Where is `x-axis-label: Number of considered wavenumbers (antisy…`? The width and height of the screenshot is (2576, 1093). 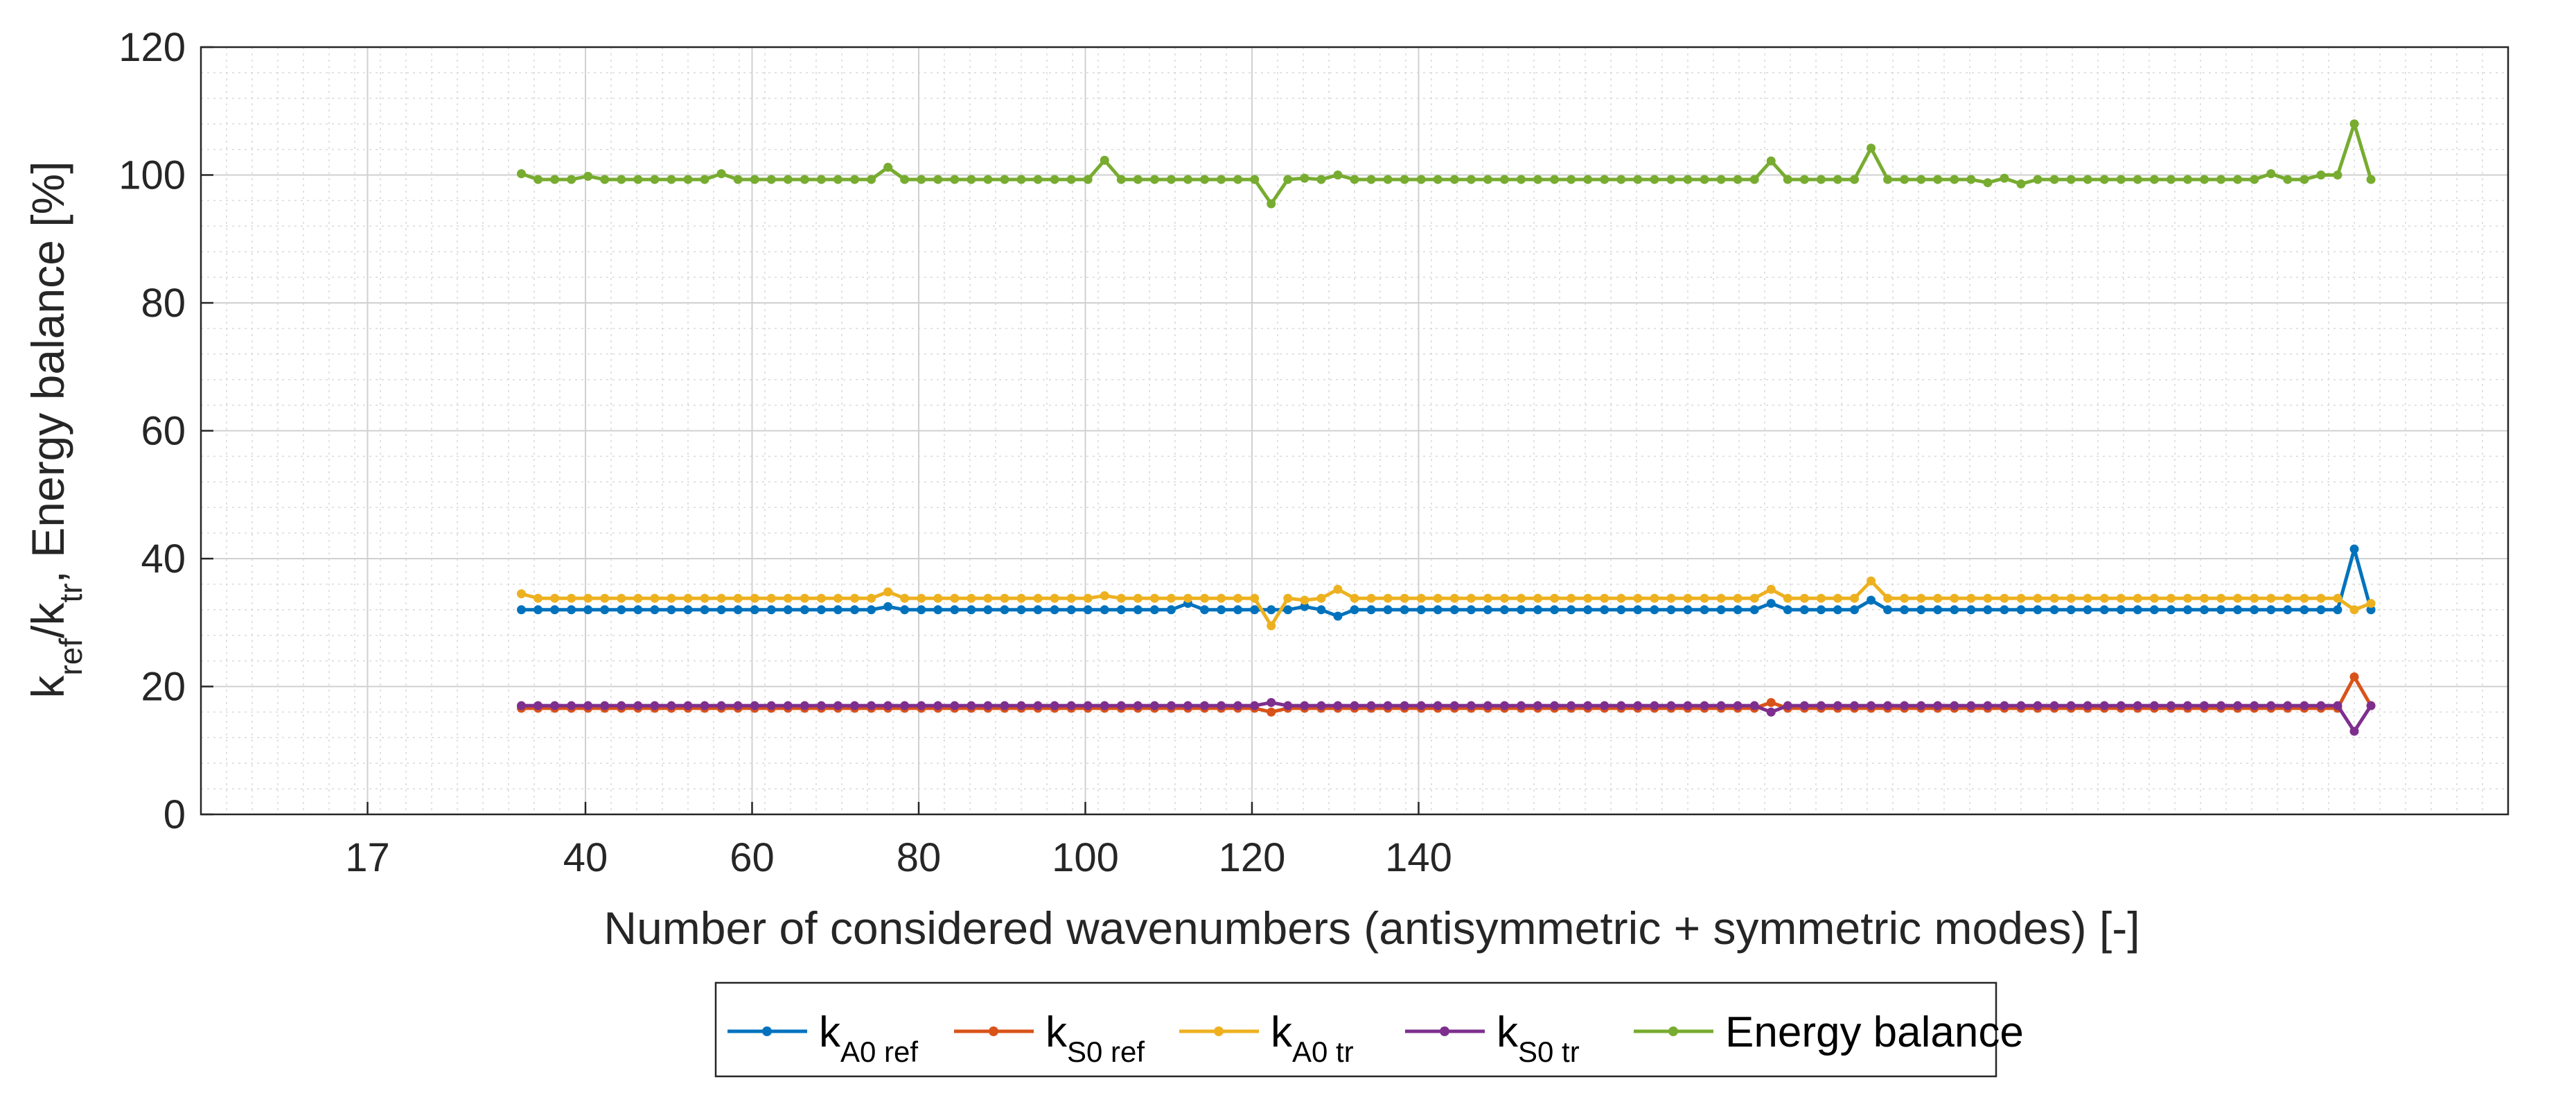 x-axis-label: Number of considered wavenumbers (antisy… is located at coordinates (1371, 928).